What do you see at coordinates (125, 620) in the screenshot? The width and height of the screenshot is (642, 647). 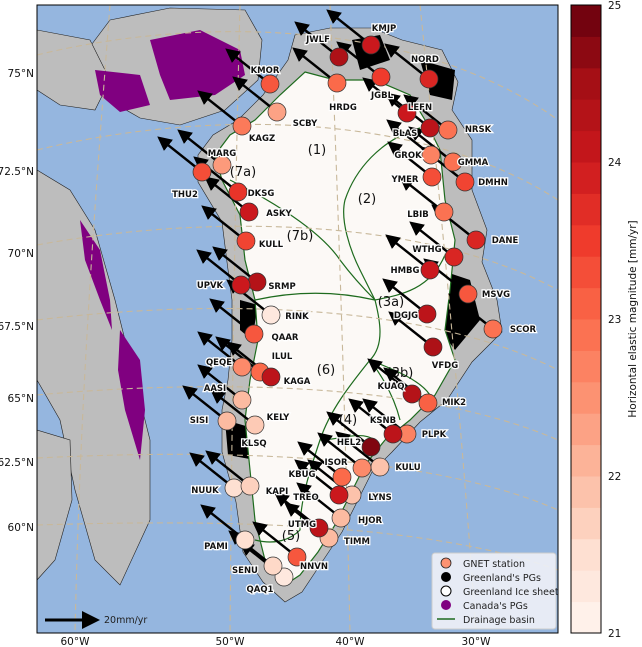 I see `scale-label: 20mm/yr` at bounding box center [125, 620].